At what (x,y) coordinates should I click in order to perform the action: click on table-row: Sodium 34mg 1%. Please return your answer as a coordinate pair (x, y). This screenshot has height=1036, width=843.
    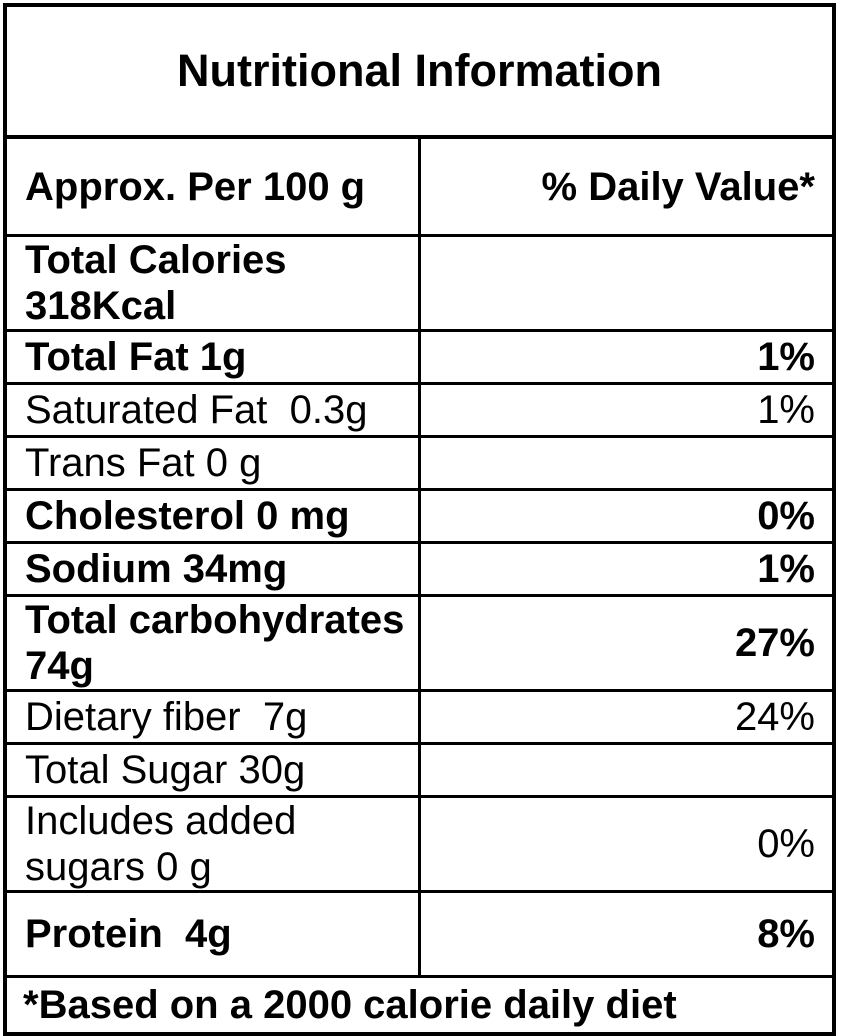
    Looking at the image, I should click on (419, 569).